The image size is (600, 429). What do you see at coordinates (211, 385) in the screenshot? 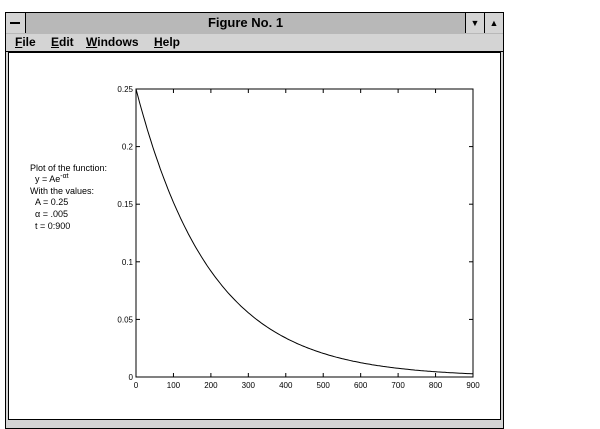
I see `x-tick-label: 200` at bounding box center [211, 385].